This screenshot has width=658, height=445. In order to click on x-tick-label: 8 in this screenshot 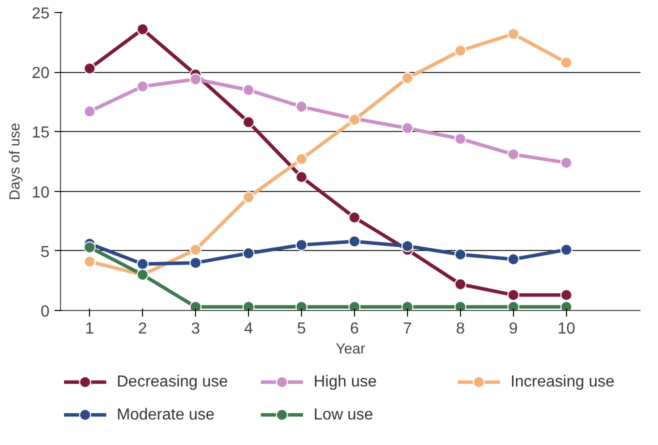, I will do `click(460, 329)`.